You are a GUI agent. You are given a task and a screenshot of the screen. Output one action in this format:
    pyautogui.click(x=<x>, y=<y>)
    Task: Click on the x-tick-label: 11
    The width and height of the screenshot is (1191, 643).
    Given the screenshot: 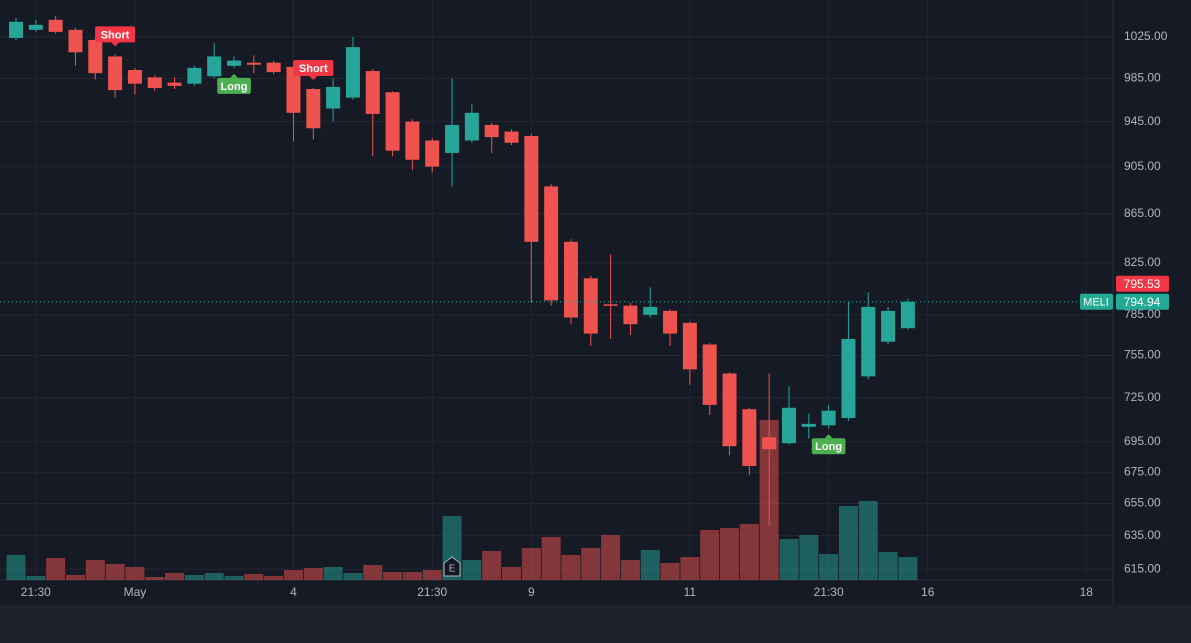 What is the action you would take?
    pyautogui.click(x=690, y=592)
    